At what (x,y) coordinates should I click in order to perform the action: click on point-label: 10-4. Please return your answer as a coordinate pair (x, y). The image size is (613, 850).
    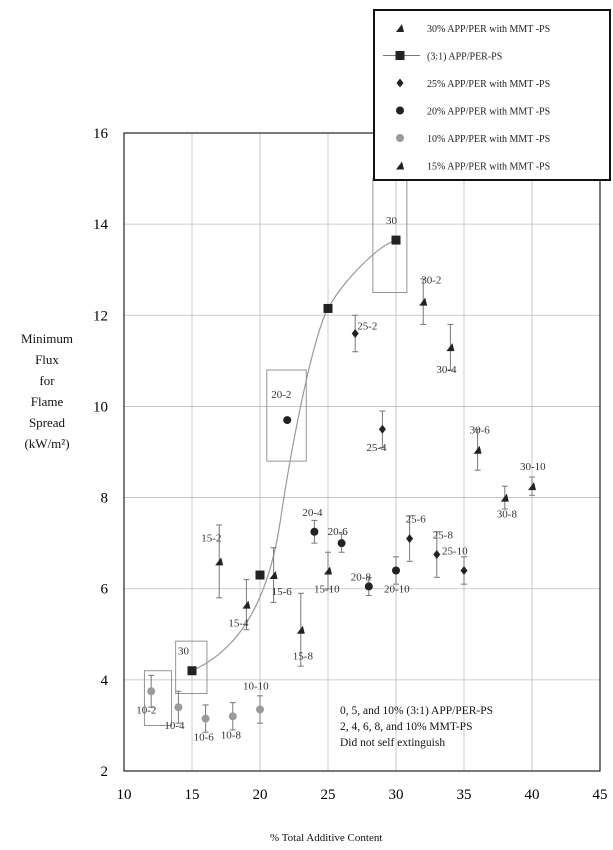
    Looking at the image, I should click on (174, 726).